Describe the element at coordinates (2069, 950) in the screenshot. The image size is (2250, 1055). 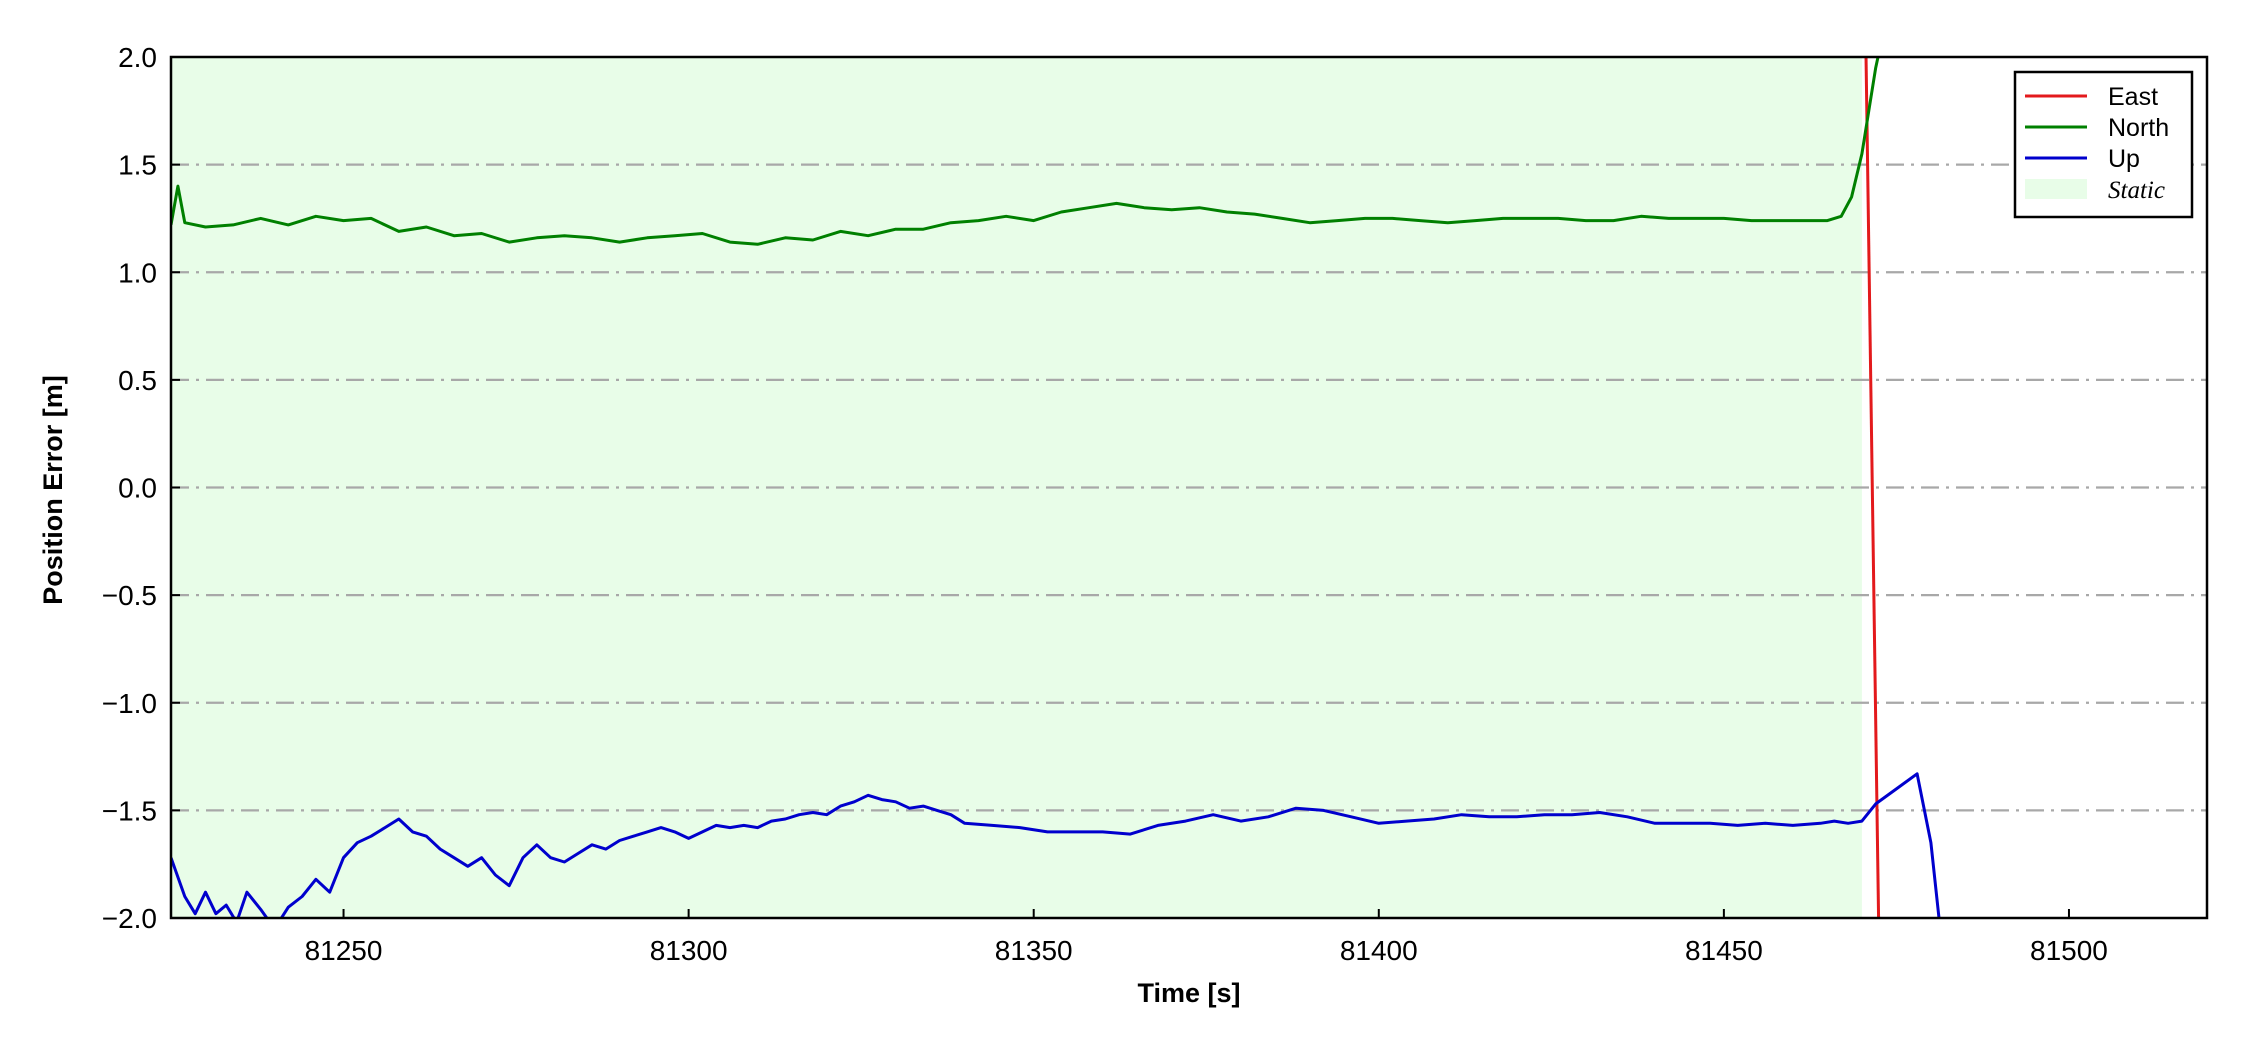
I see `x-tick-label: 81500` at that location.